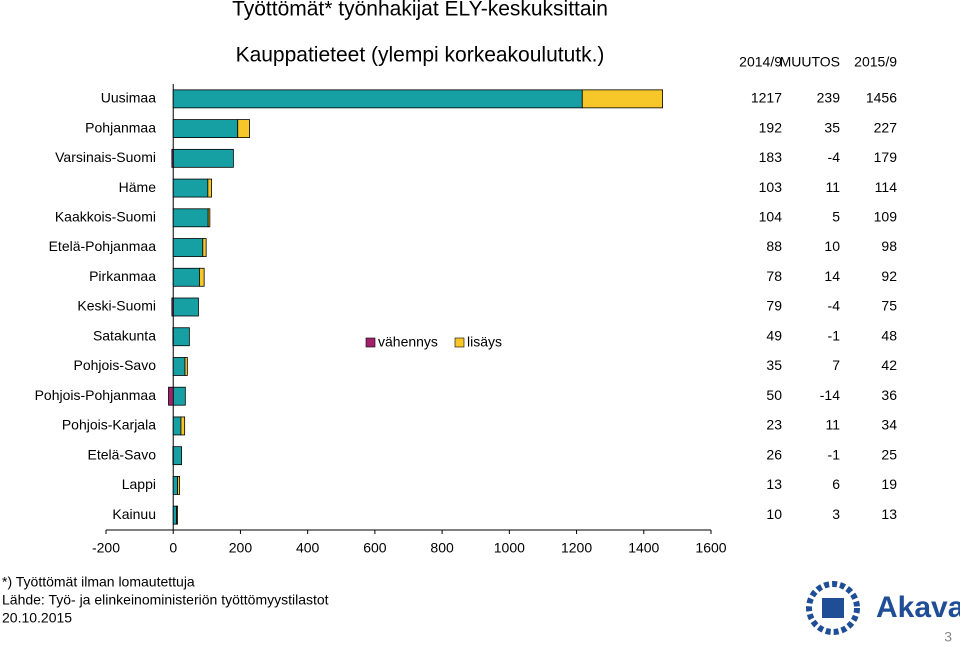 Image resolution: width=960 pixels, height=647 pixels. I want to click on y-tick-label: Pohjois-Karjala, so click(109, 425).